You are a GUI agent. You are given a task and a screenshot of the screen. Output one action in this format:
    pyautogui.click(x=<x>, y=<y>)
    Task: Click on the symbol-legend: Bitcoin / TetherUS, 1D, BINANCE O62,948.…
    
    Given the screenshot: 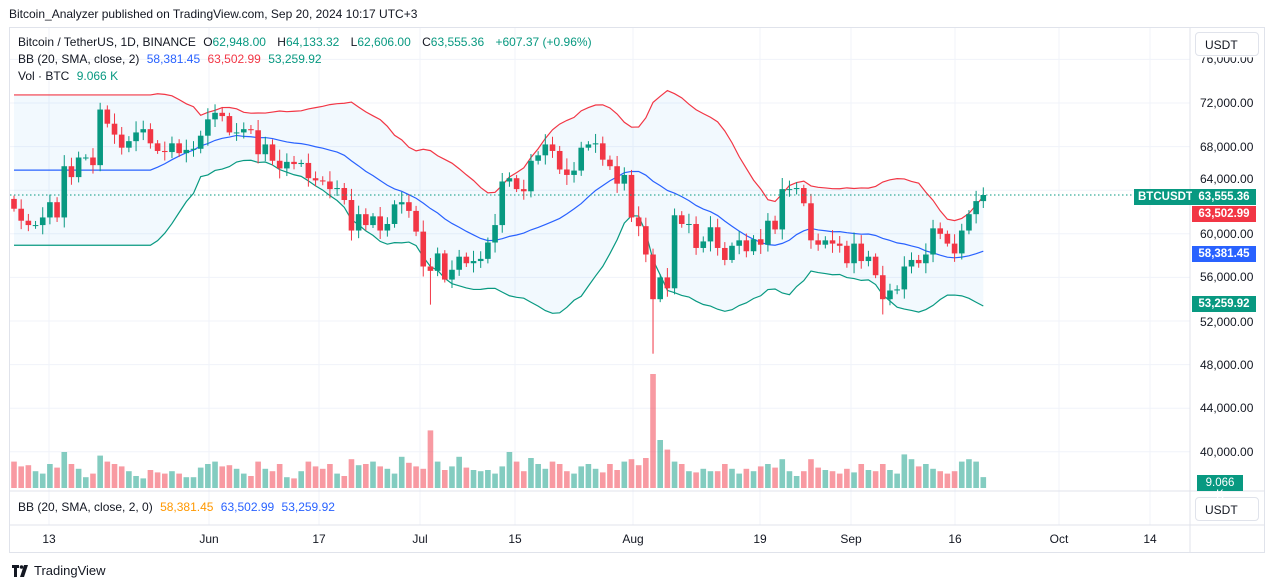 What is the action you would take?
    pyautogui.click(x=307, y=42)
    